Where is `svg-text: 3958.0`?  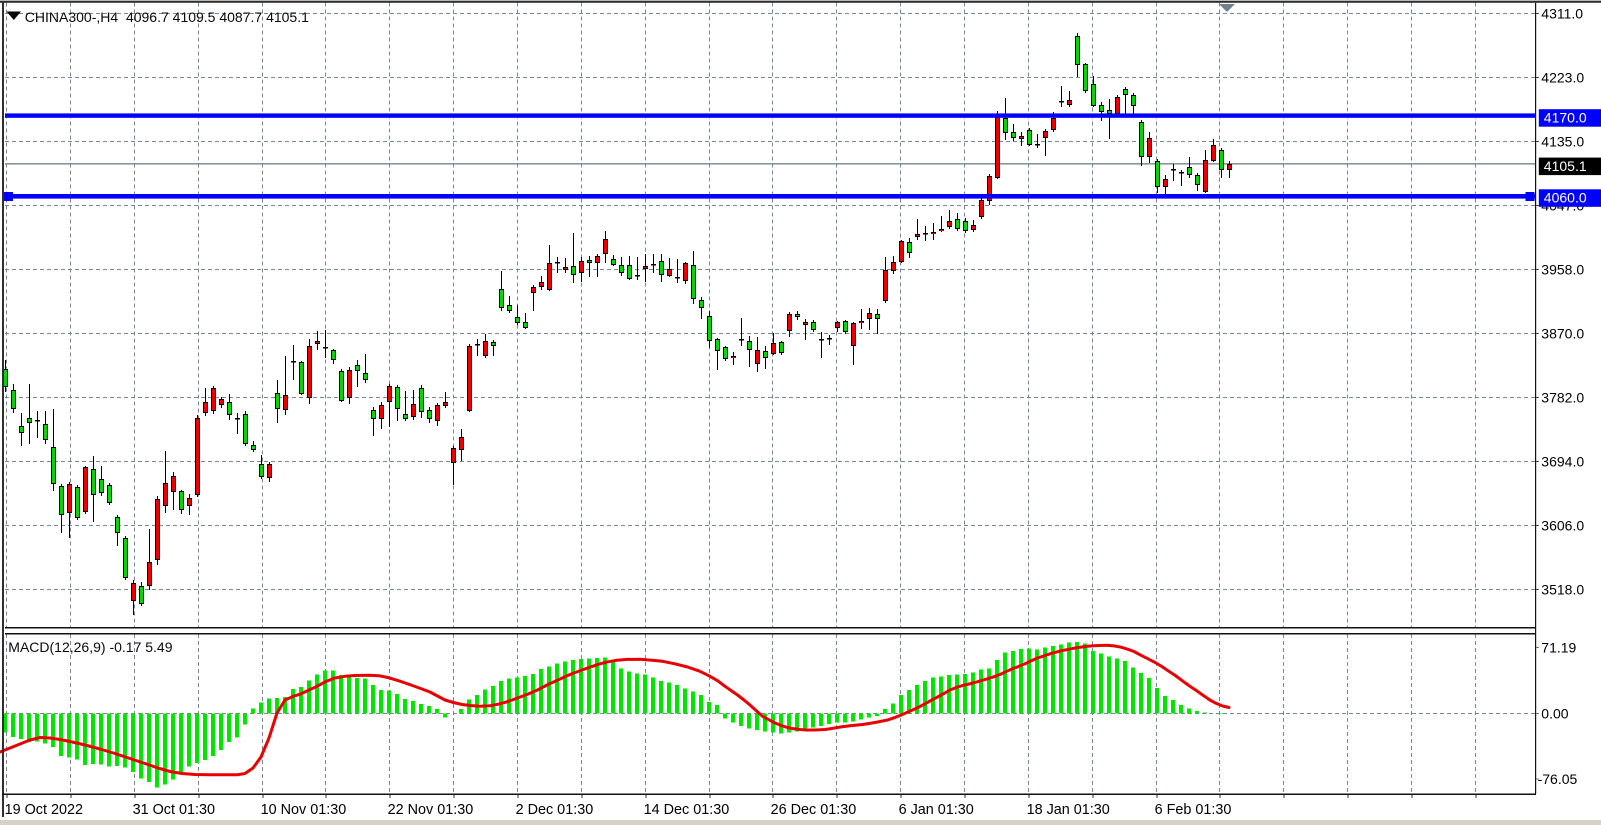
svg-text: 3958.0 is located at coordinates (1562, 269).